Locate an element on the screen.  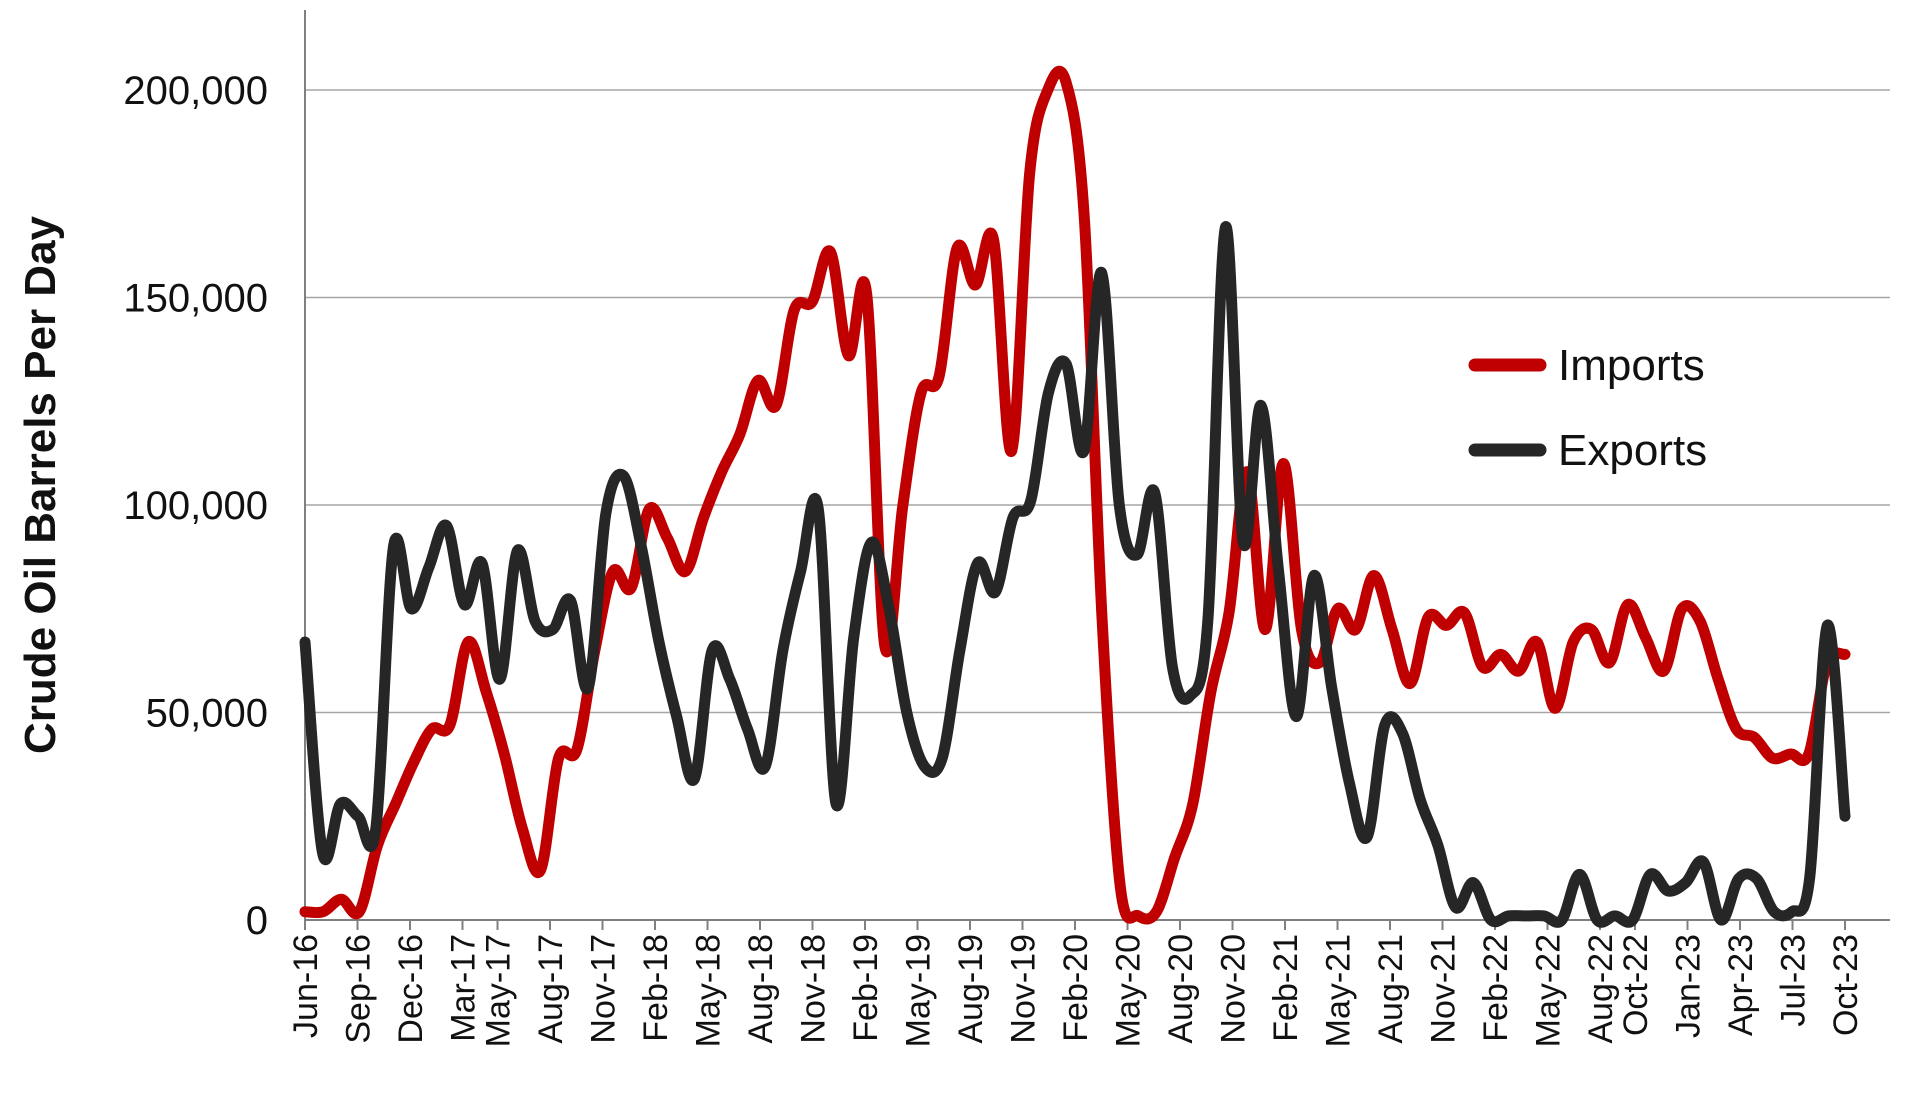
x-tick-label: Nov-18 is located at coordinates (814, 989).